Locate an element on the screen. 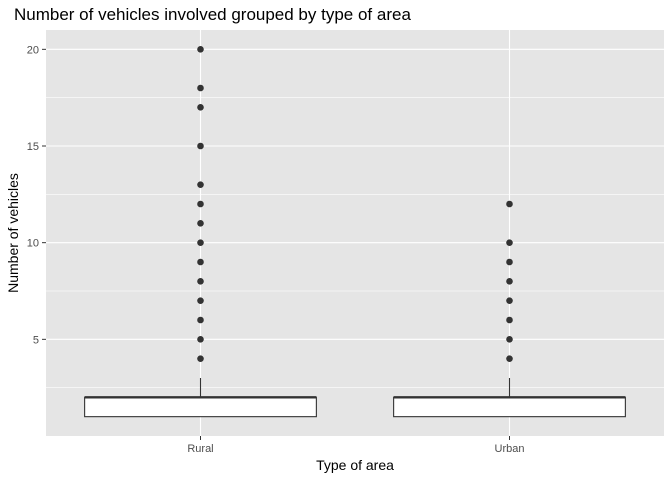 This screenshot has height=480, width=672. y-axis-title: Number of vehicles is located at coordinates (13, 233).